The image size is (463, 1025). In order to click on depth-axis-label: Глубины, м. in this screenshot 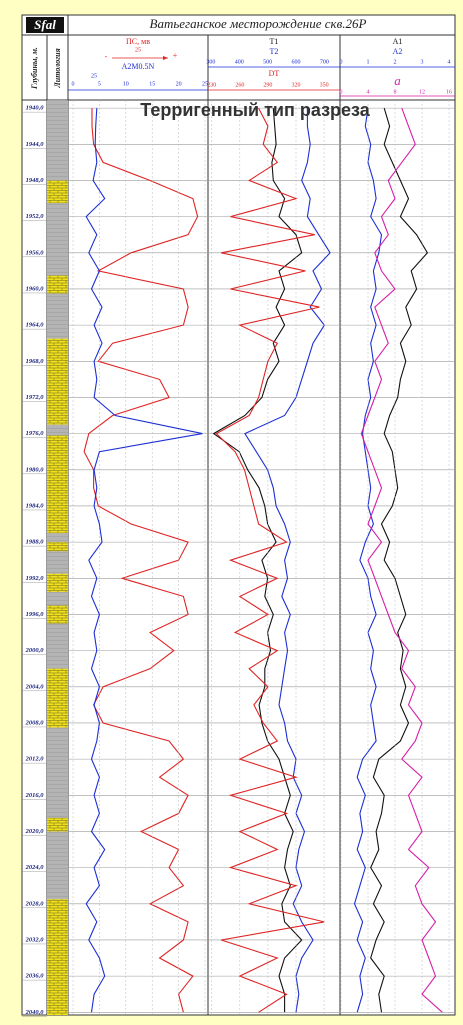, I will do `click(34, 68)`.